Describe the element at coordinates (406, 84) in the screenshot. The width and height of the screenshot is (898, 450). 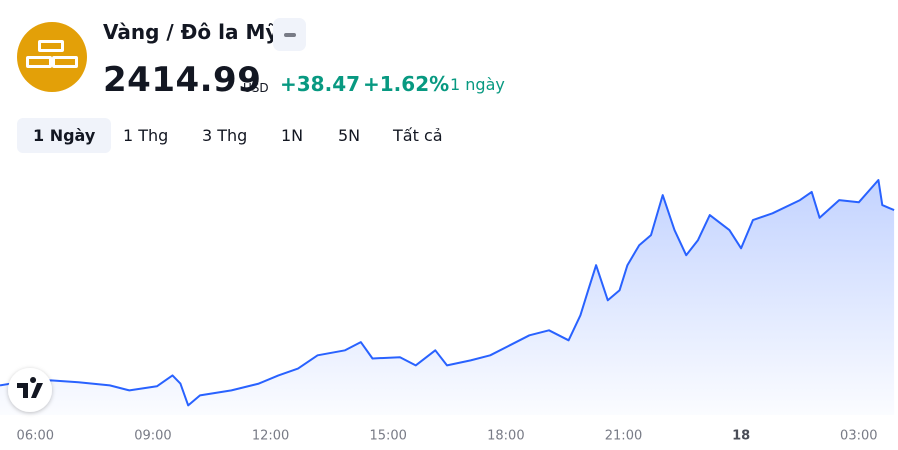
I see `change-percent: +1.62%` at that location.